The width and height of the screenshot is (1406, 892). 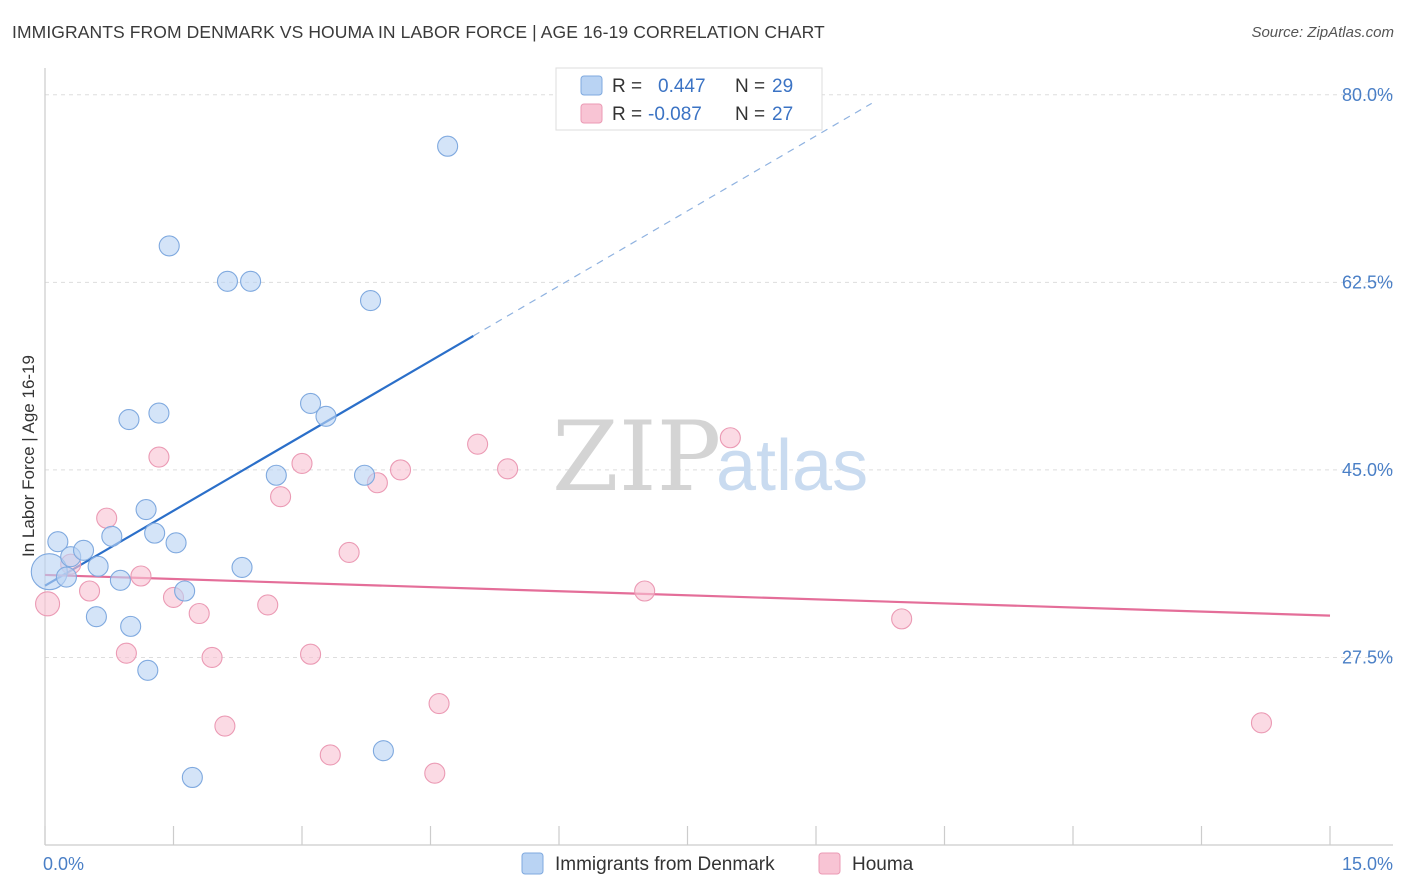 What do you see at coordinates (1367, 657) in the screenshot?
I see `y-tick-label-0: 27.5%` at bounding box center [1367, 657].